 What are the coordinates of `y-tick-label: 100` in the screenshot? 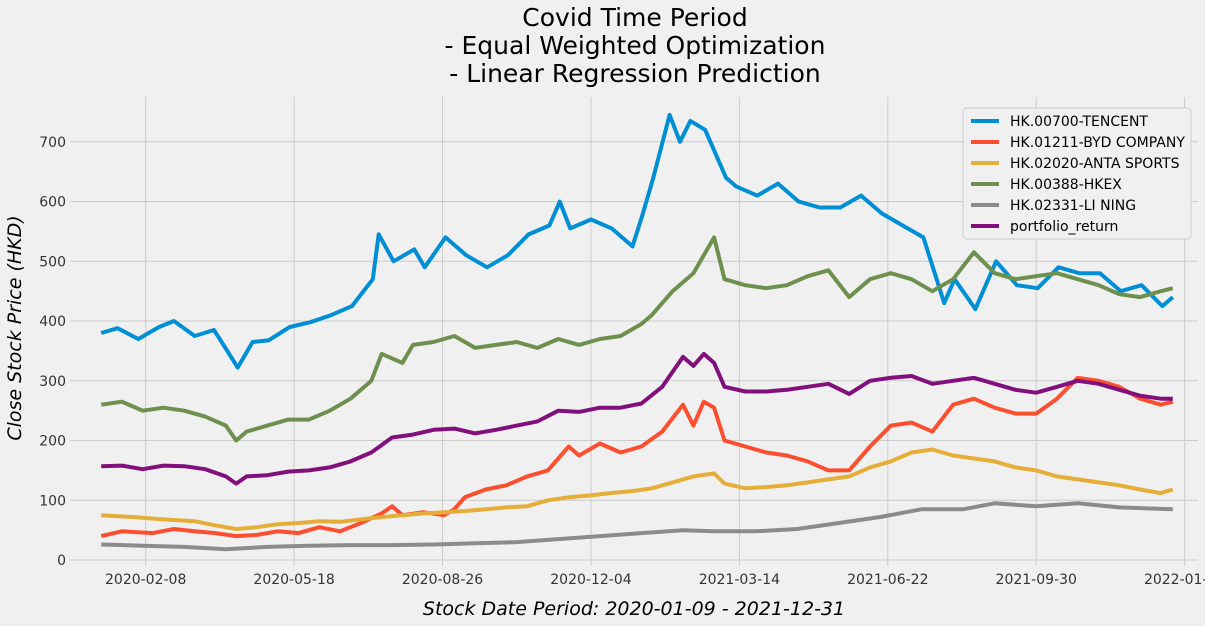 It's located at (52, 501).